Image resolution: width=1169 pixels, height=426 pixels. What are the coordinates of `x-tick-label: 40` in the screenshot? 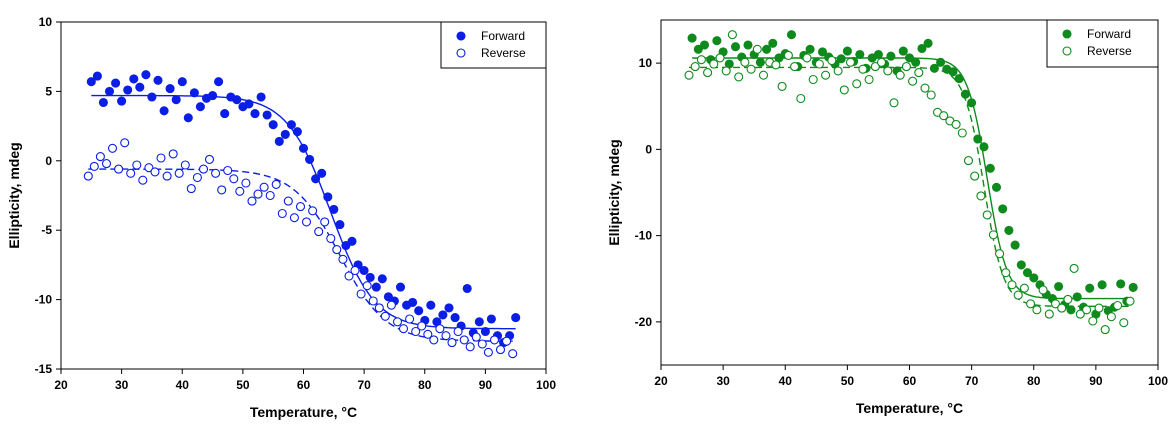 It's located at (786, 381).